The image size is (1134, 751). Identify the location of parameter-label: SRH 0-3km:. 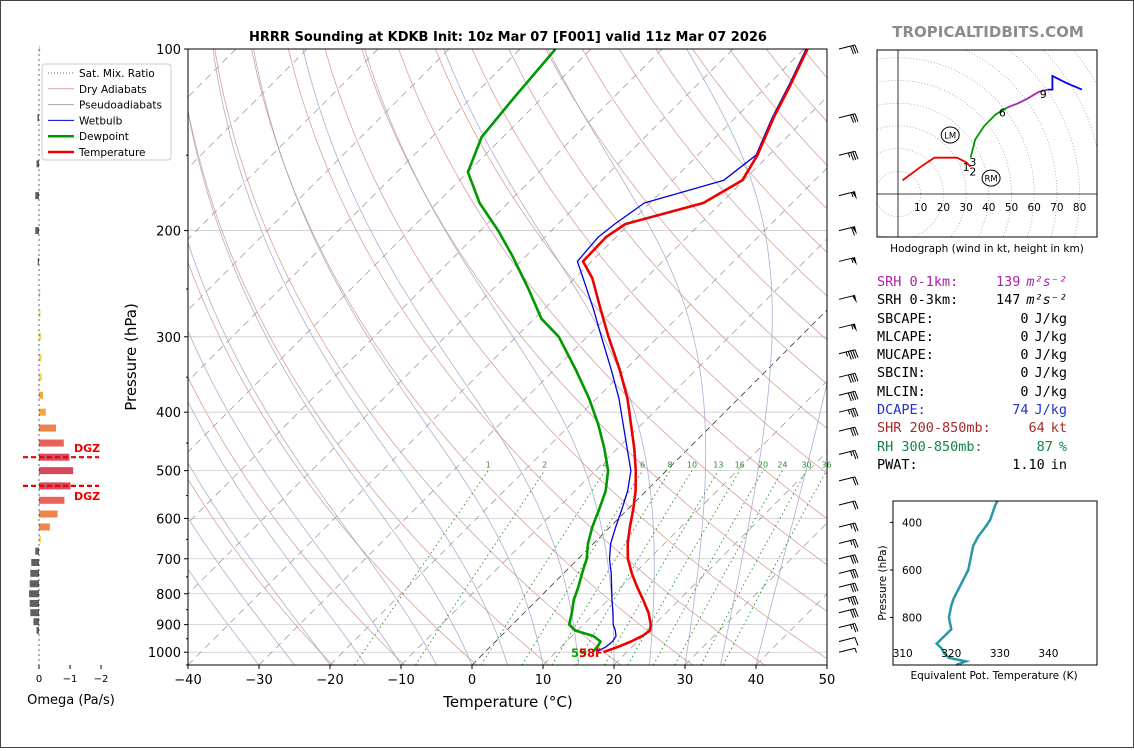
(918, 300).